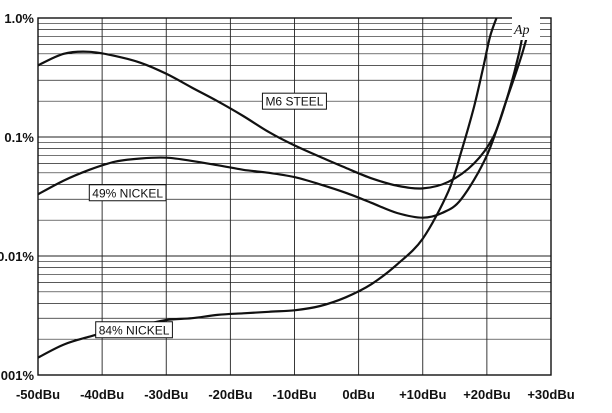 The image size is (612, 413). I want to click on ap-logo: Ap, so click(526, 28).